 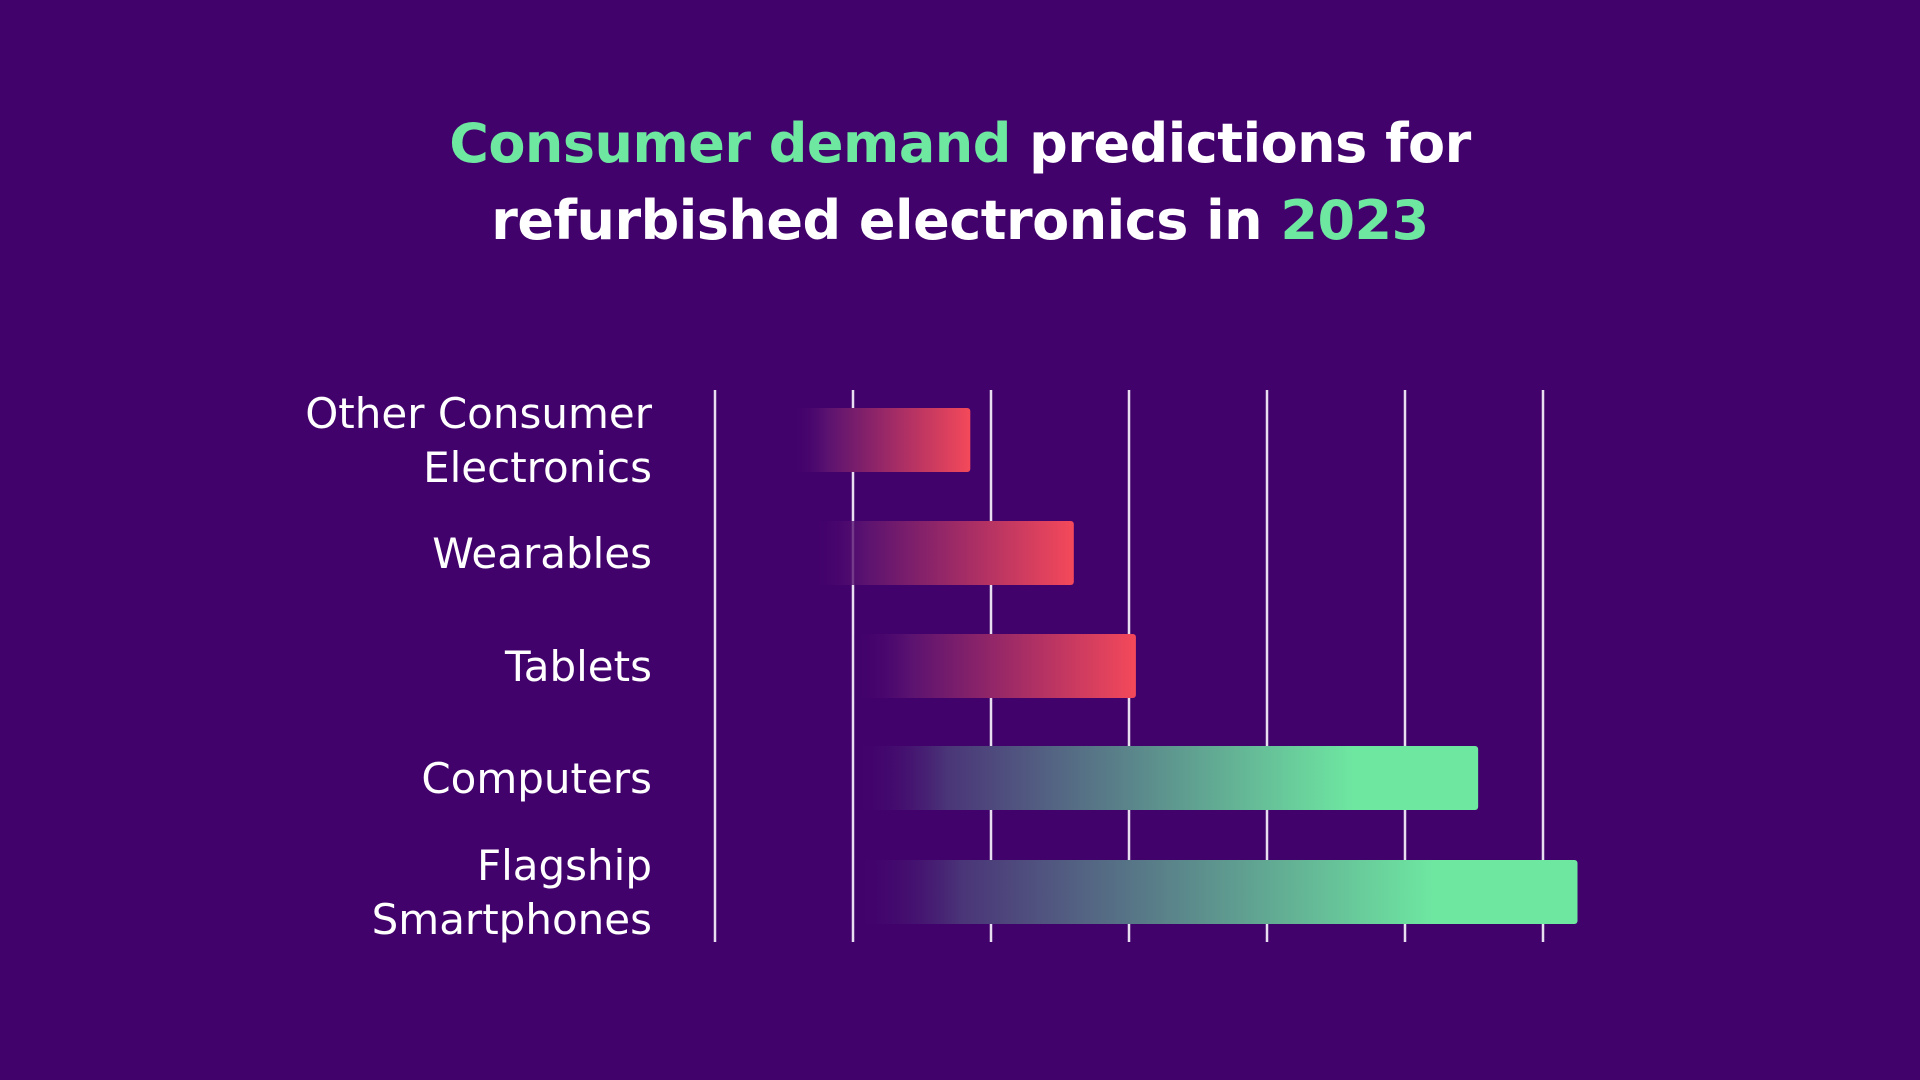 I want to click on category-label-line: Tablets, so click(x=578, y=666).